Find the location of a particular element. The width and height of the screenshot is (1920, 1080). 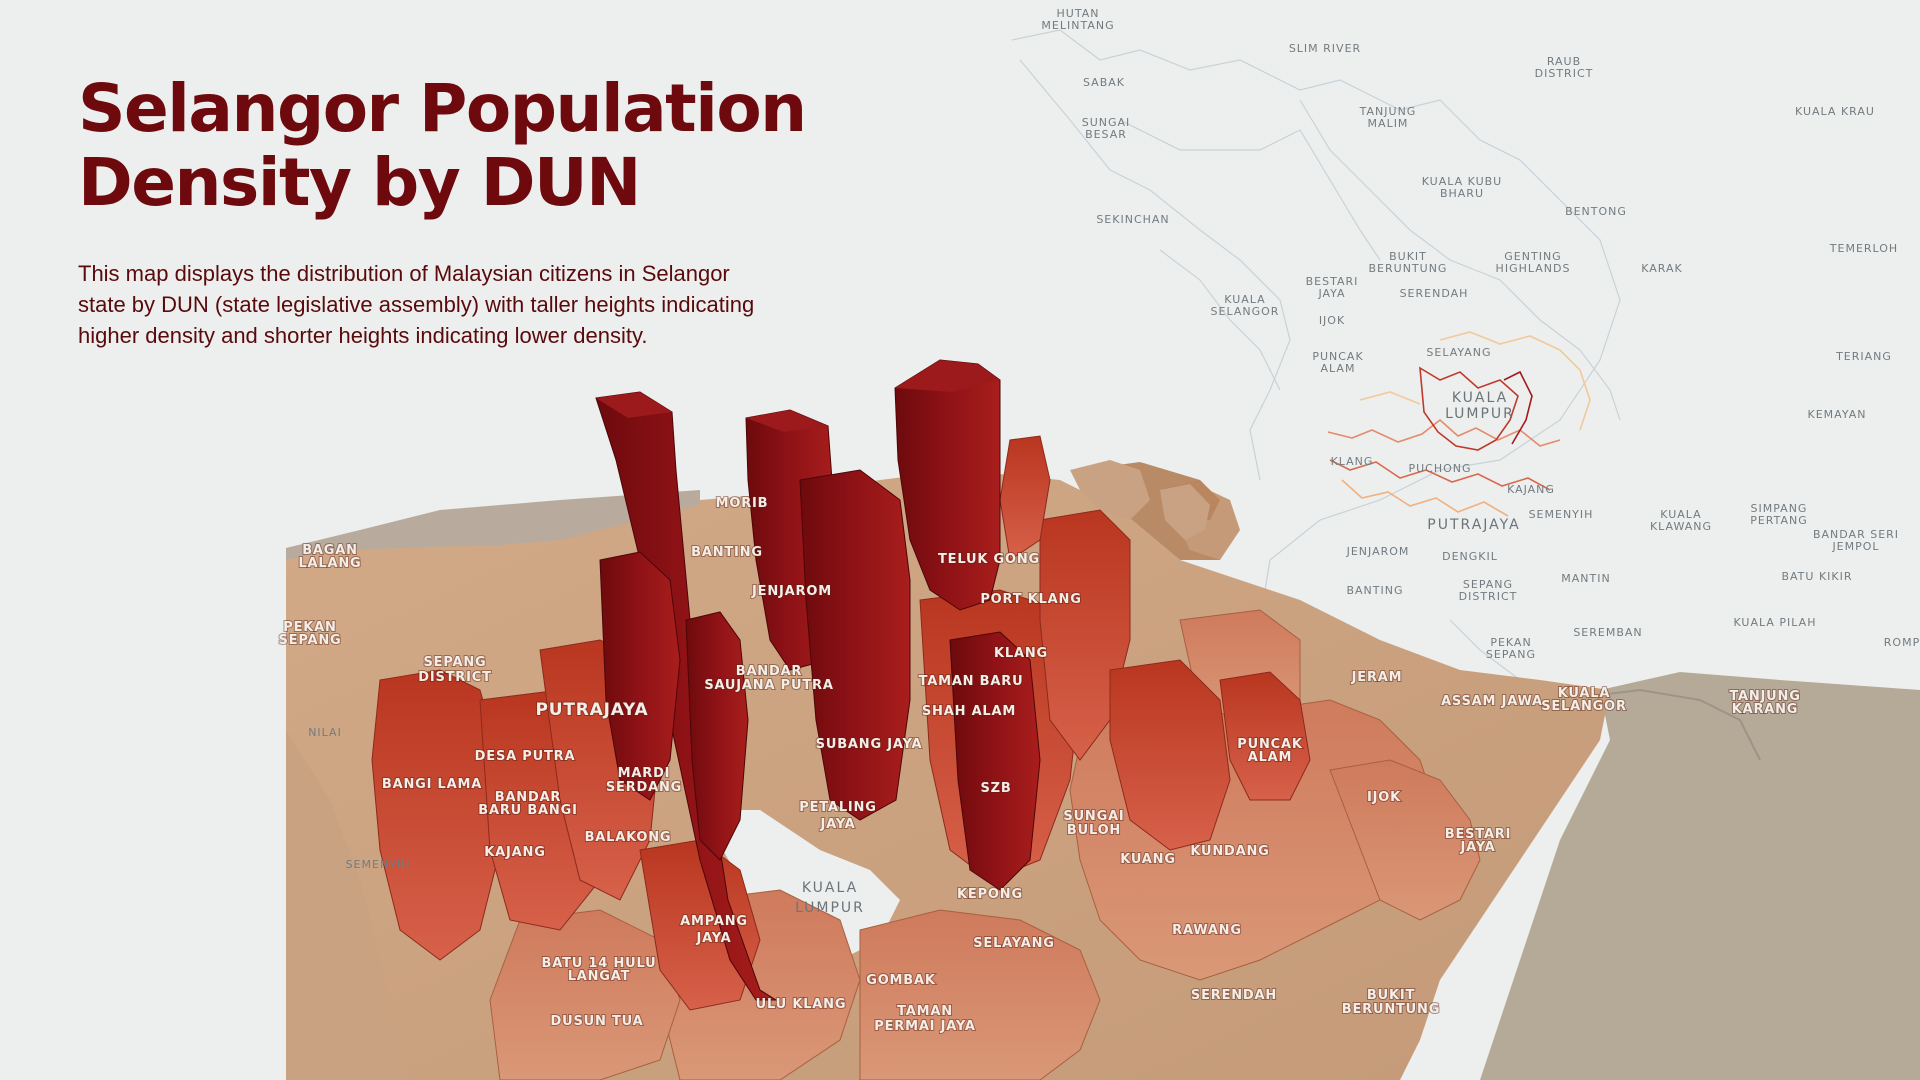

background-place-label: KUALA KUBU is located at coordinates (1462, 181).